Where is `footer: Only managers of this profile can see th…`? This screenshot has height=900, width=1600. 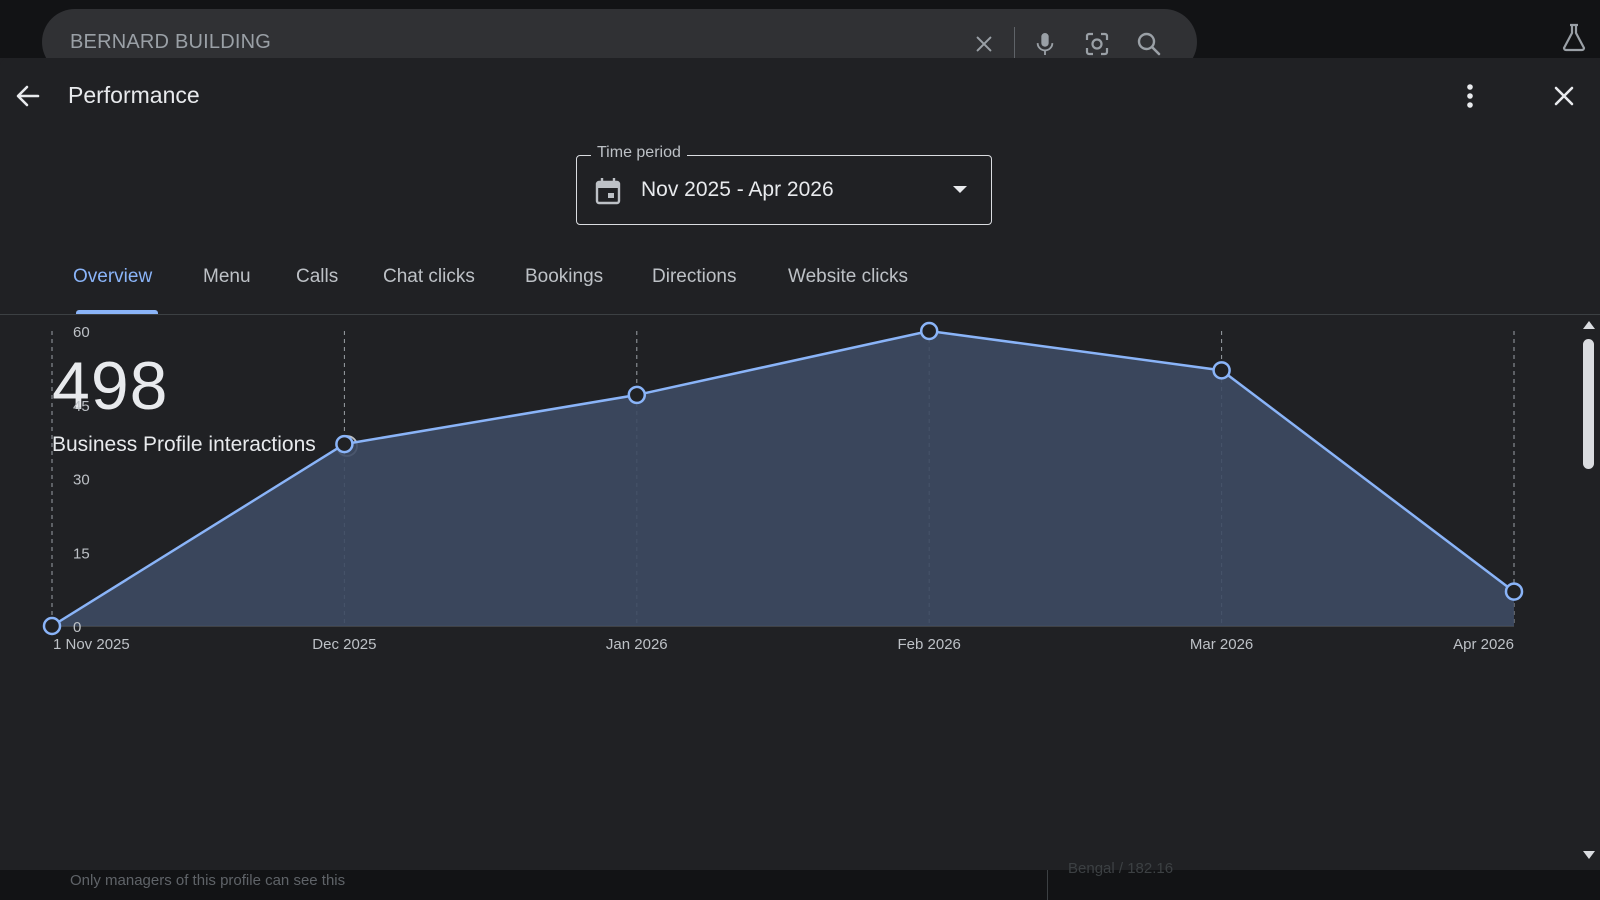
footer: Only managers of this profile can see th… is located at coordinates (800, 880).